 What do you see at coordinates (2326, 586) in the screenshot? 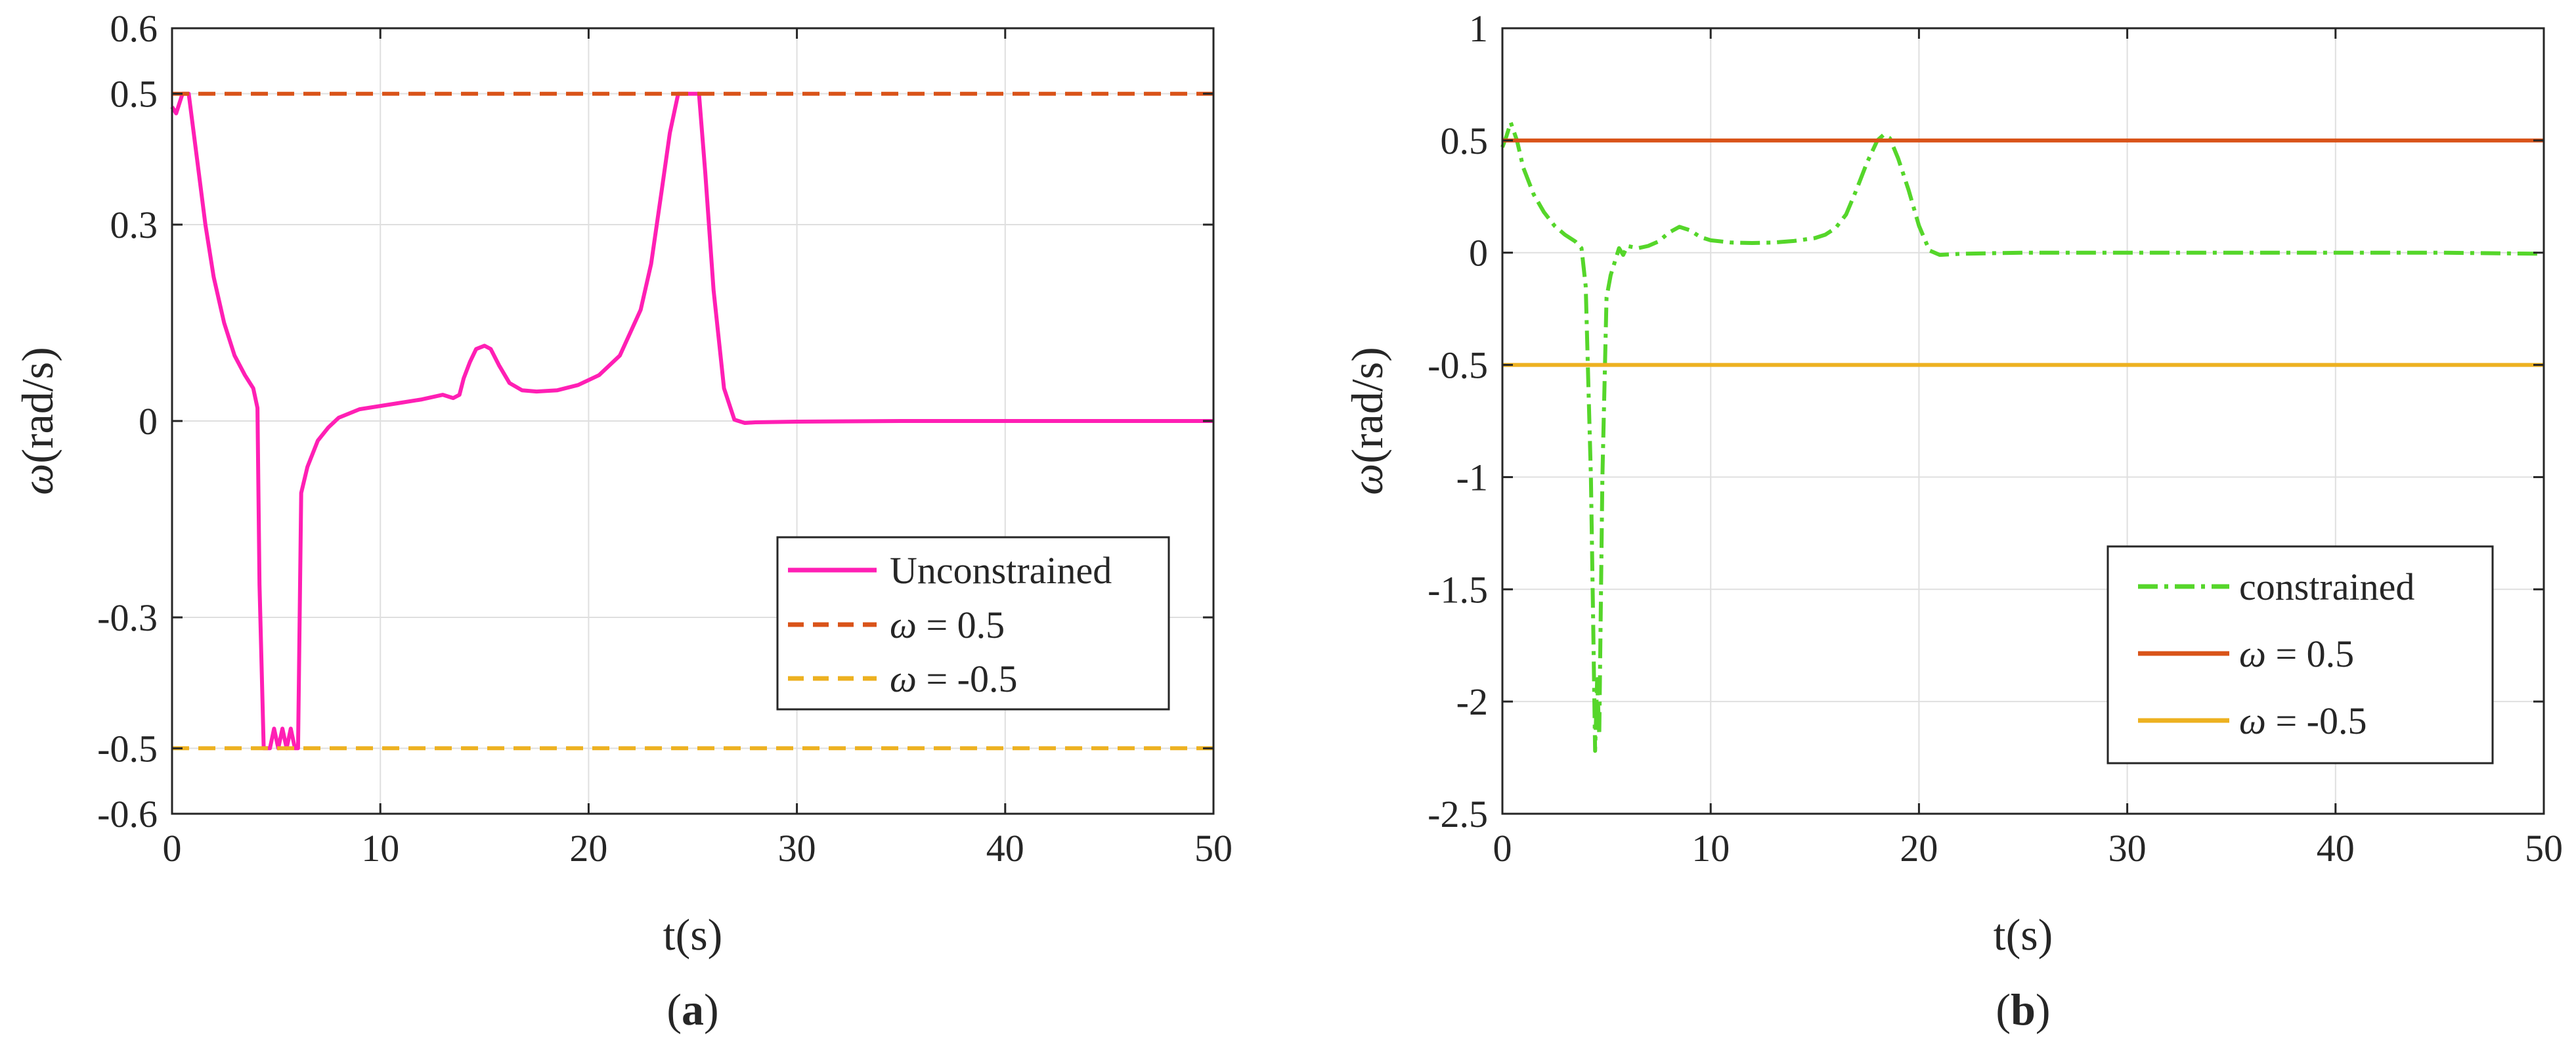
I see `legend-label-constrained: constrained` at bounding box center [2326, 586].